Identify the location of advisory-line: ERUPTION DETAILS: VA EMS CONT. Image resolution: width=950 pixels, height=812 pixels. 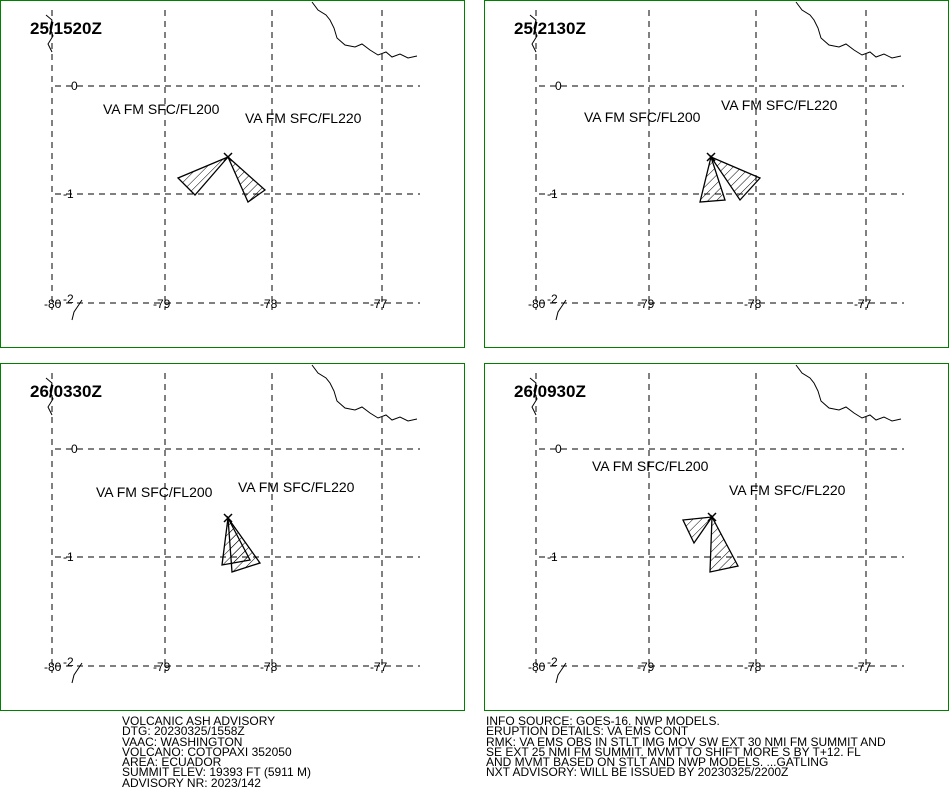
(587, 731).